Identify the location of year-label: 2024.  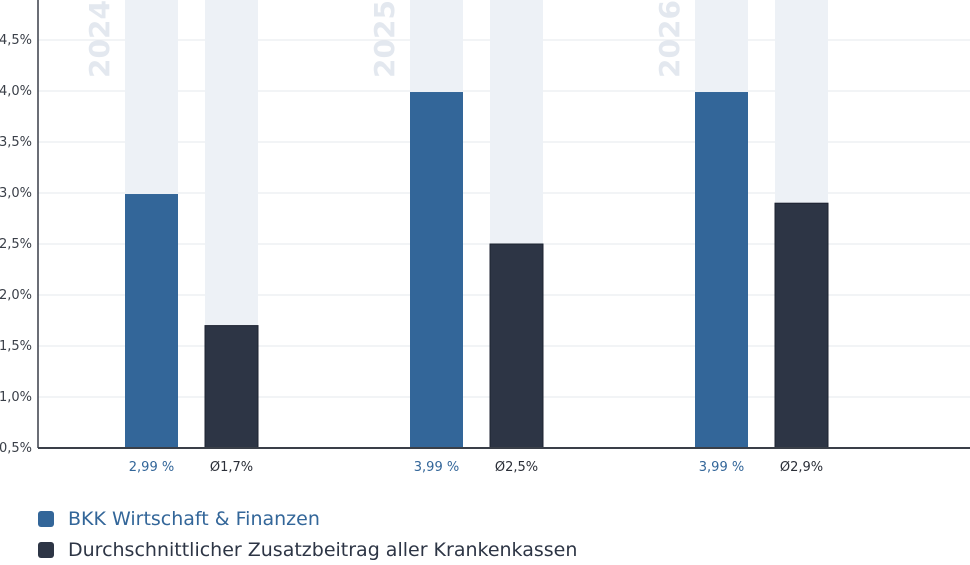
(99, 39).